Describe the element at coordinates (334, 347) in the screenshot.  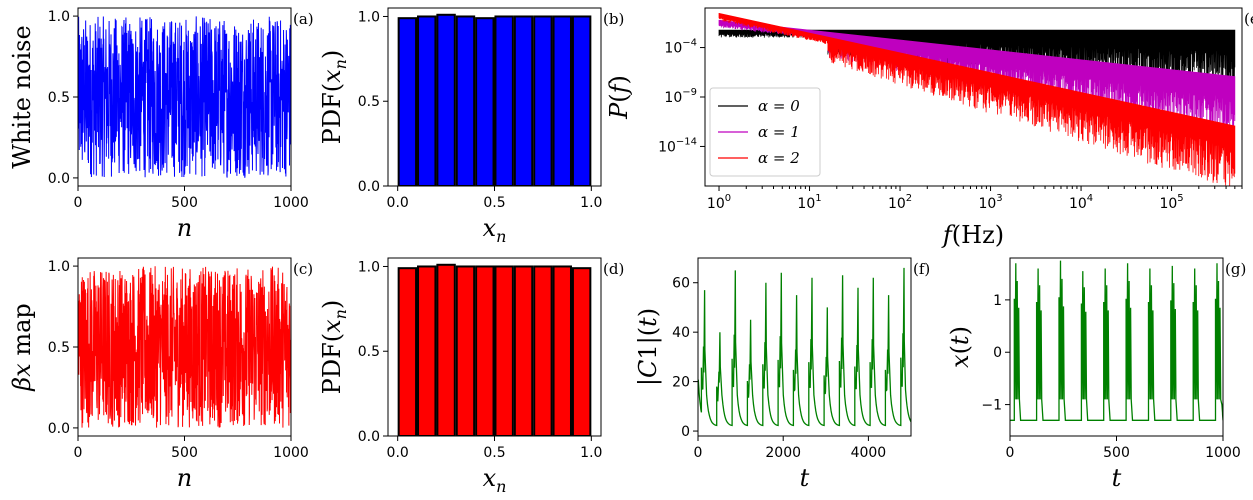
I see `y-axis-label: PDF(xn)` at that location.